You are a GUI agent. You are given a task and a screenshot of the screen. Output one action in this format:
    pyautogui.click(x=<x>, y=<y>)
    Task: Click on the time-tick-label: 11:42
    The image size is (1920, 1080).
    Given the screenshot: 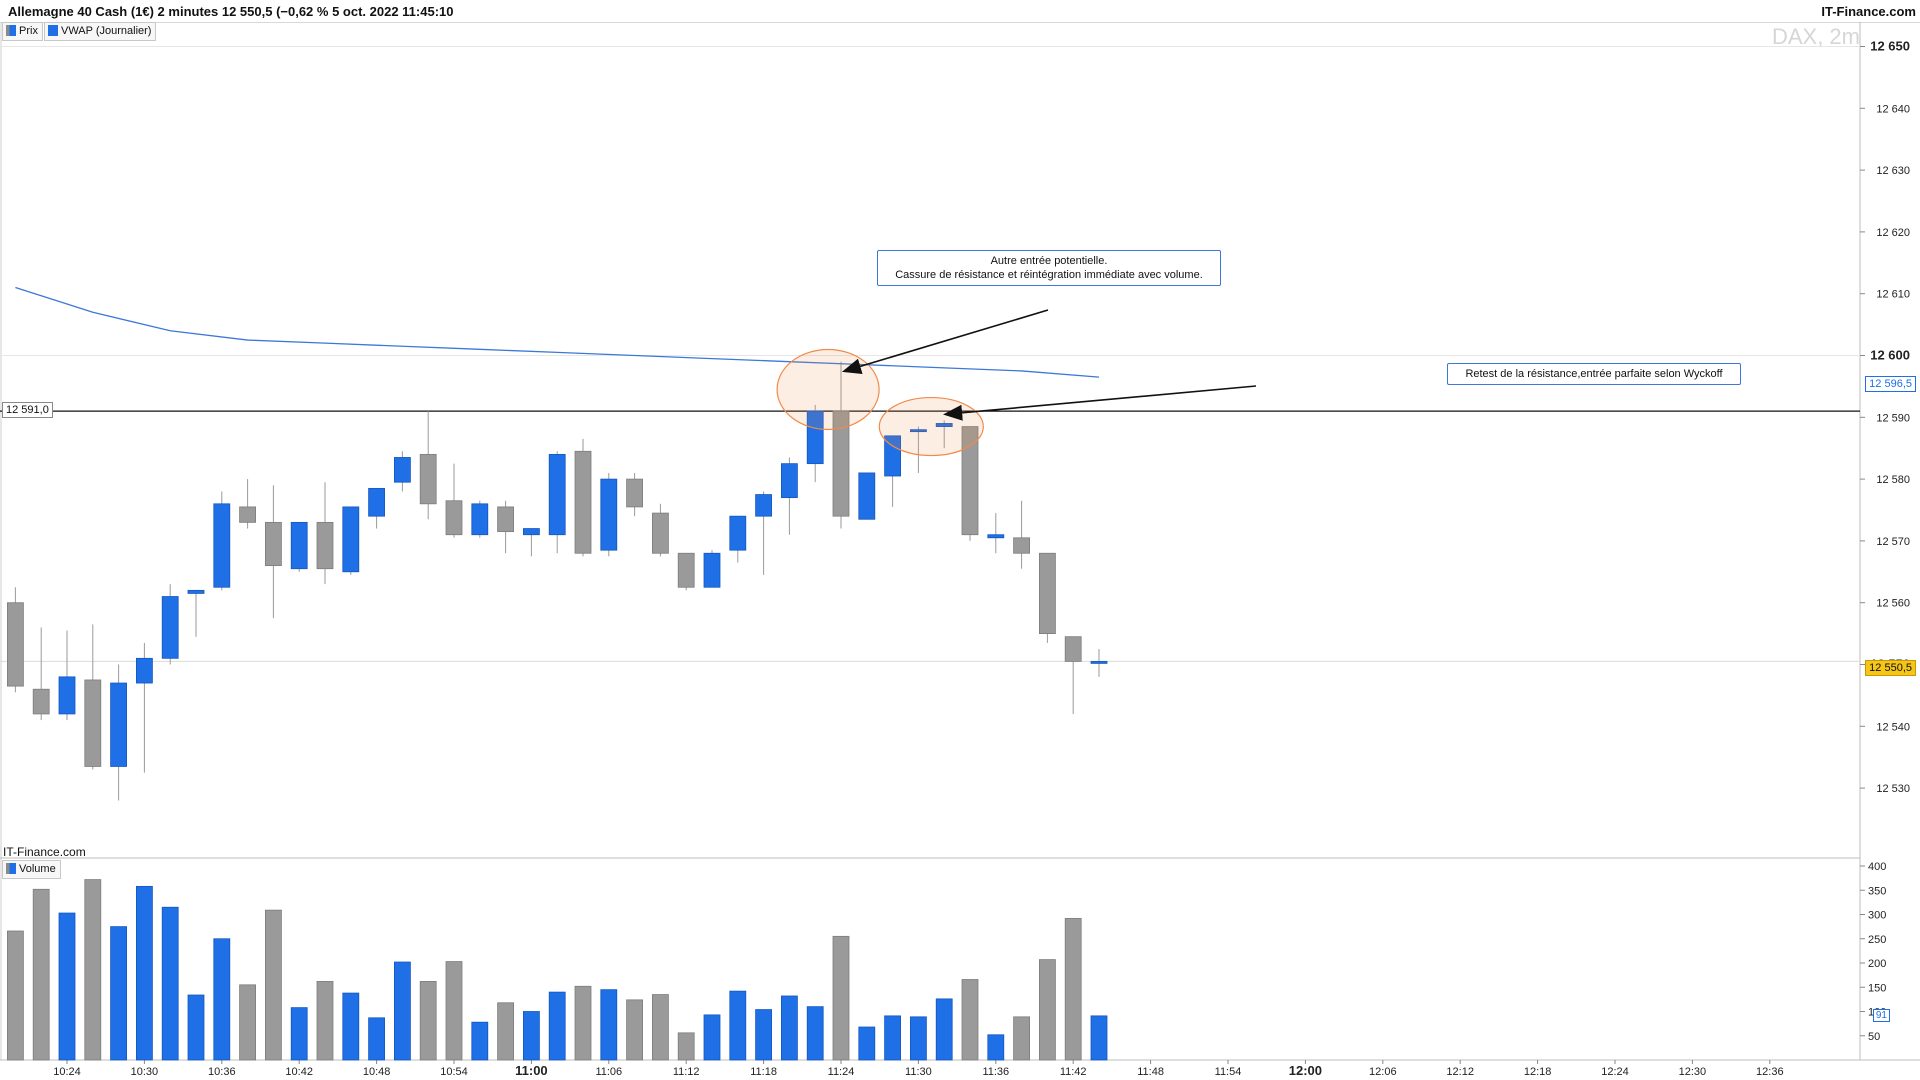 What is the action you would take?
    pyautogui.click(x=1073, y=1072)
    